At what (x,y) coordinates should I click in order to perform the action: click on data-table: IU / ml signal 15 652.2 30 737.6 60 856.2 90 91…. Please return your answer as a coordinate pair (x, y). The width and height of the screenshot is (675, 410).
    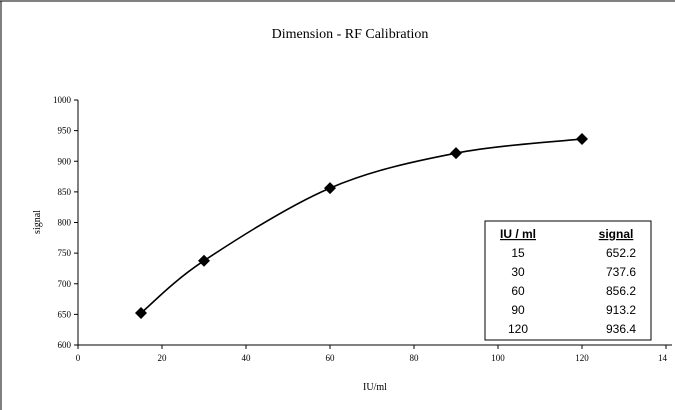
    Looking at the image, I should click on (568, 280).